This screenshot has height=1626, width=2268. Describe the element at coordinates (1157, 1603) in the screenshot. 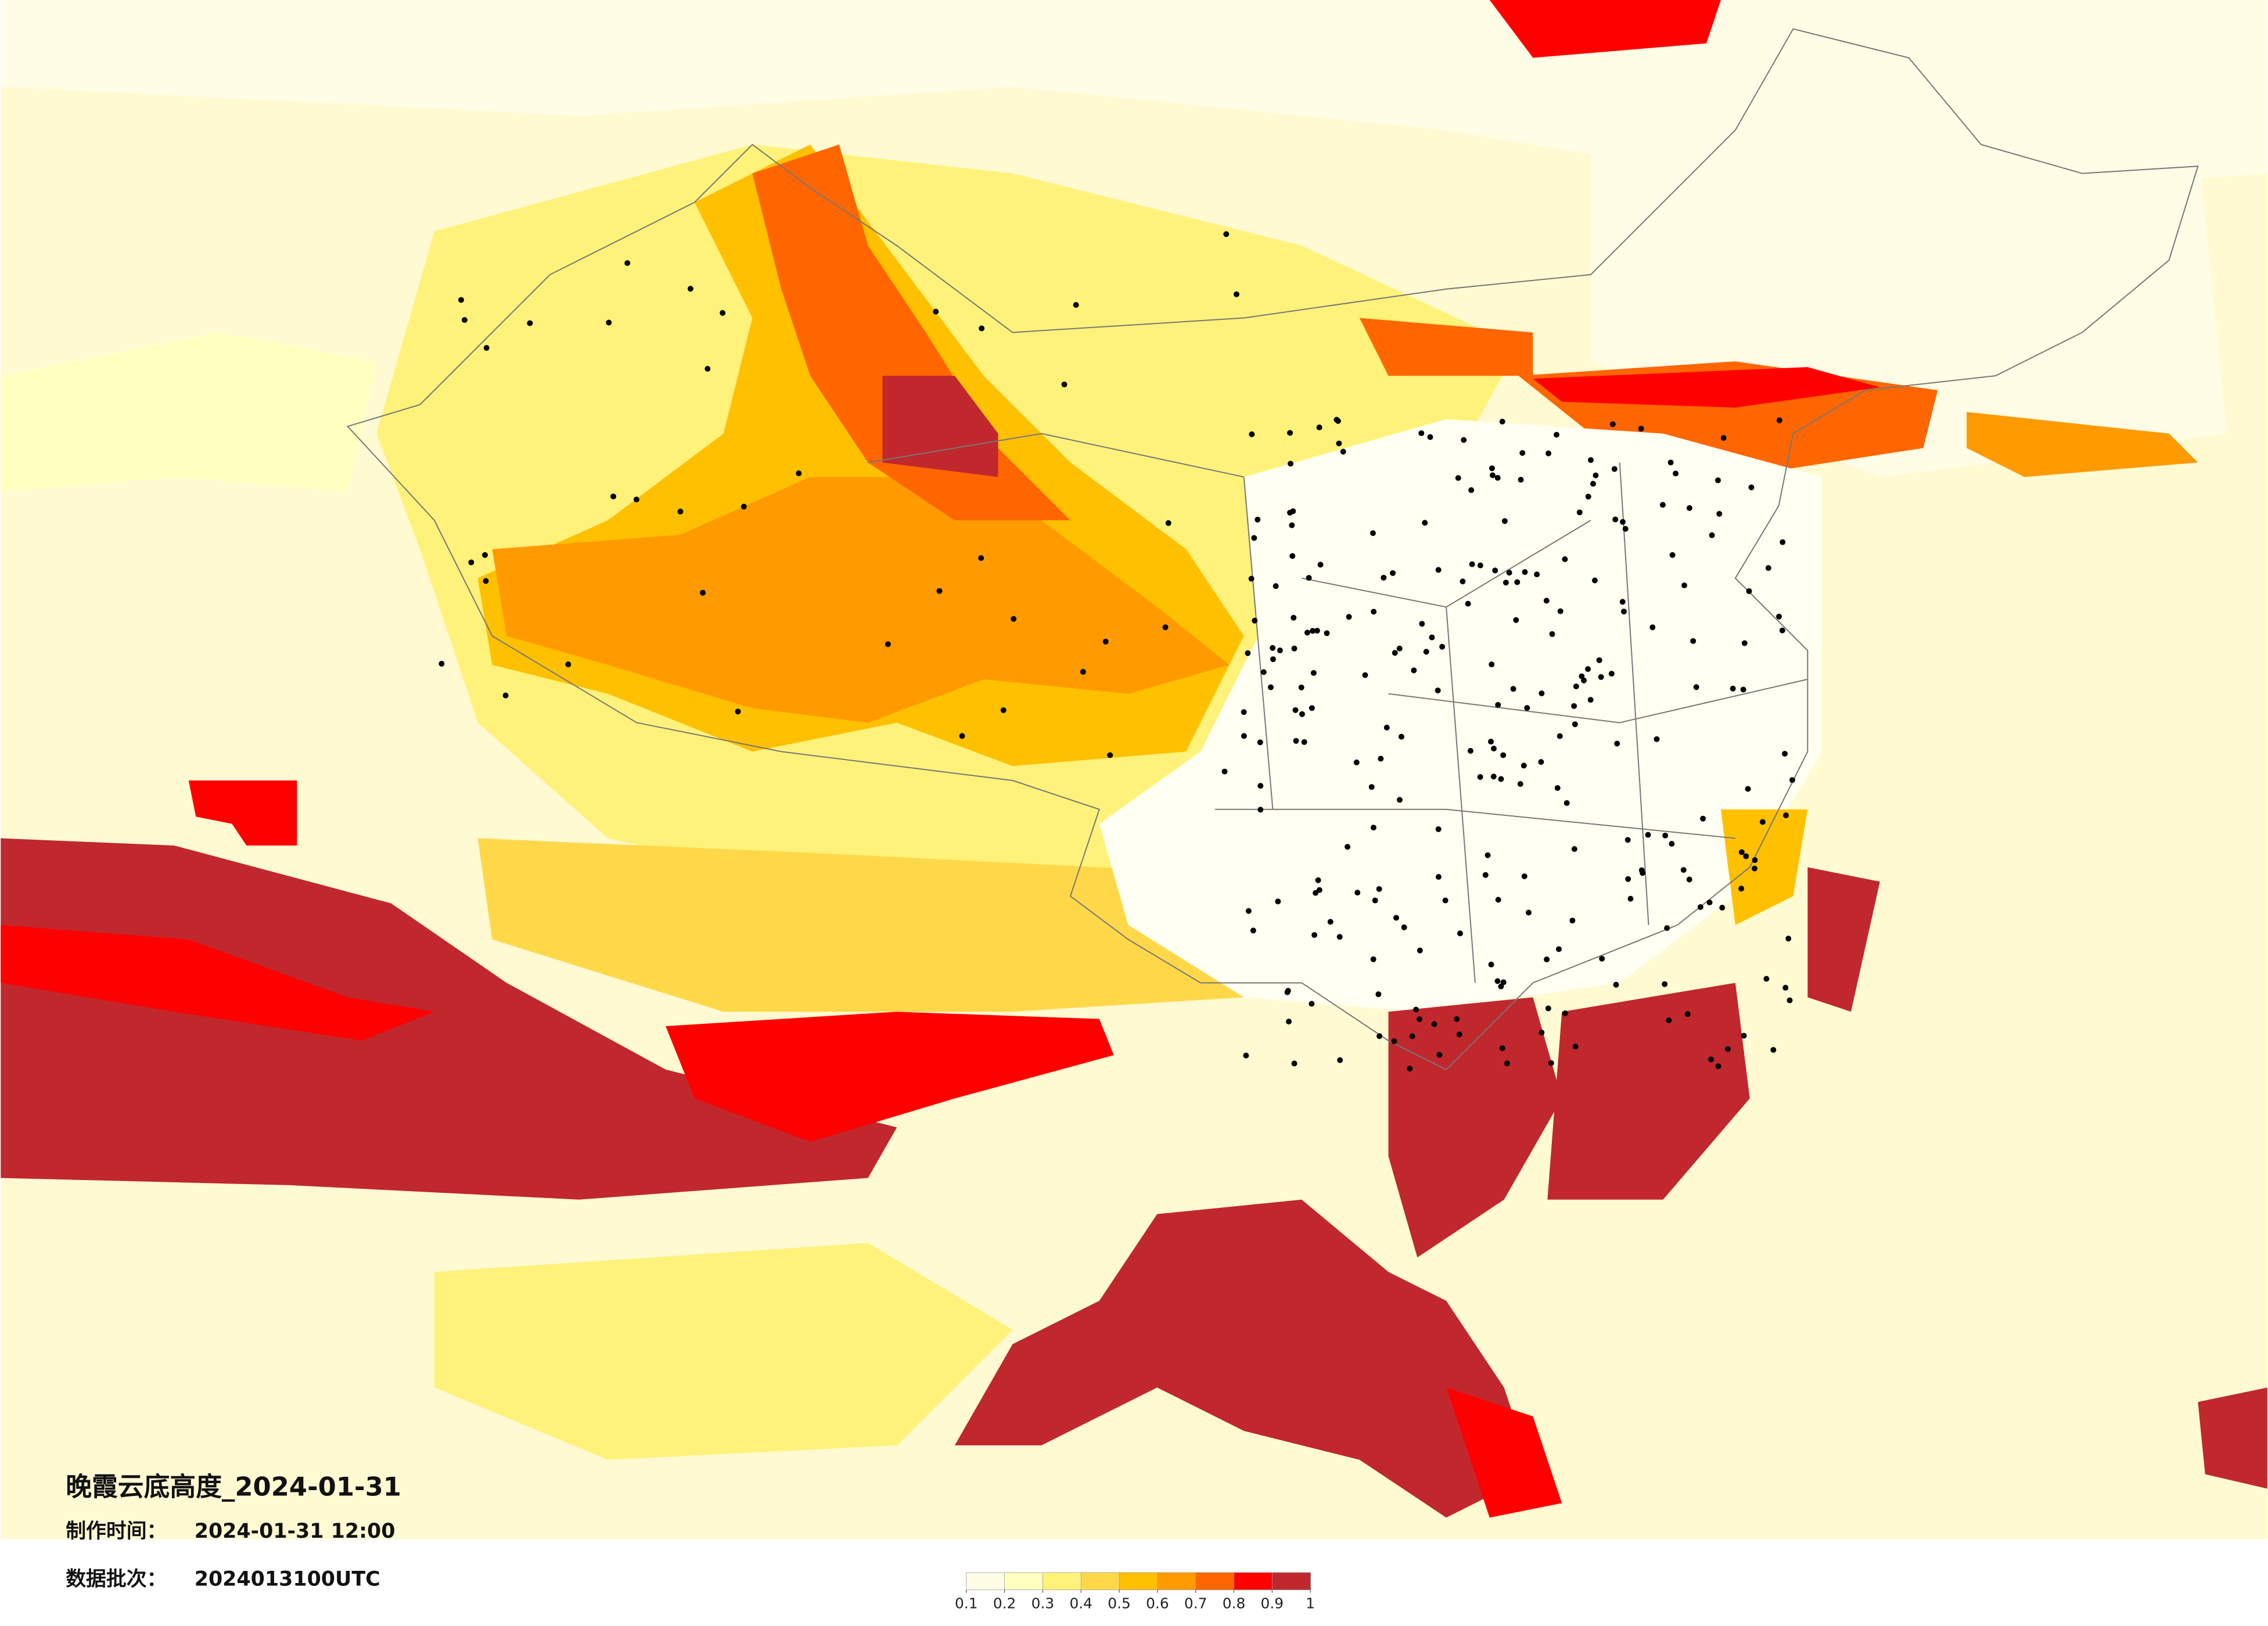

I see `legend-tick-label: 0.6` at that location.